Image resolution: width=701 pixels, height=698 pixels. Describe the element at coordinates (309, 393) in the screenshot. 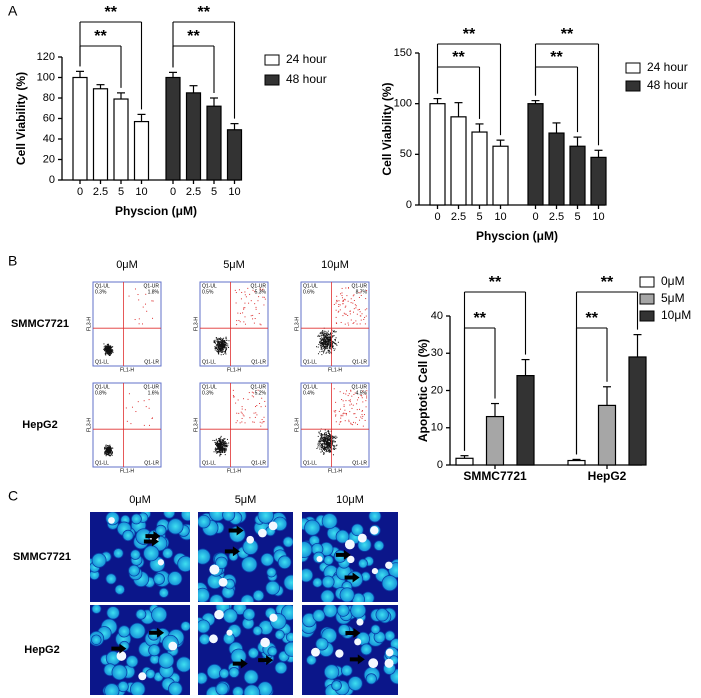

I see `quadrant-percent: 0.4%` at that location.